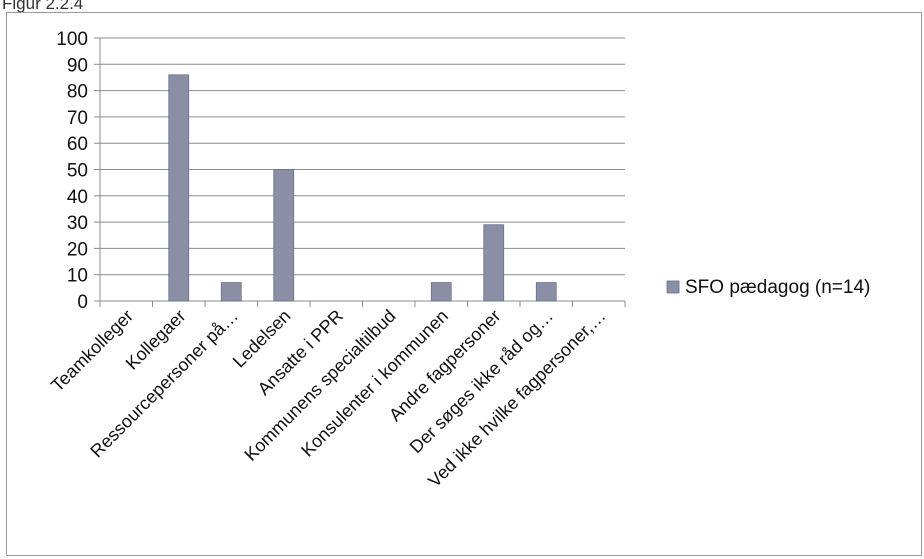 The height and width of the screenshot is (559, 924). I want to click on y-tick-label: 20, so click(77, 249).